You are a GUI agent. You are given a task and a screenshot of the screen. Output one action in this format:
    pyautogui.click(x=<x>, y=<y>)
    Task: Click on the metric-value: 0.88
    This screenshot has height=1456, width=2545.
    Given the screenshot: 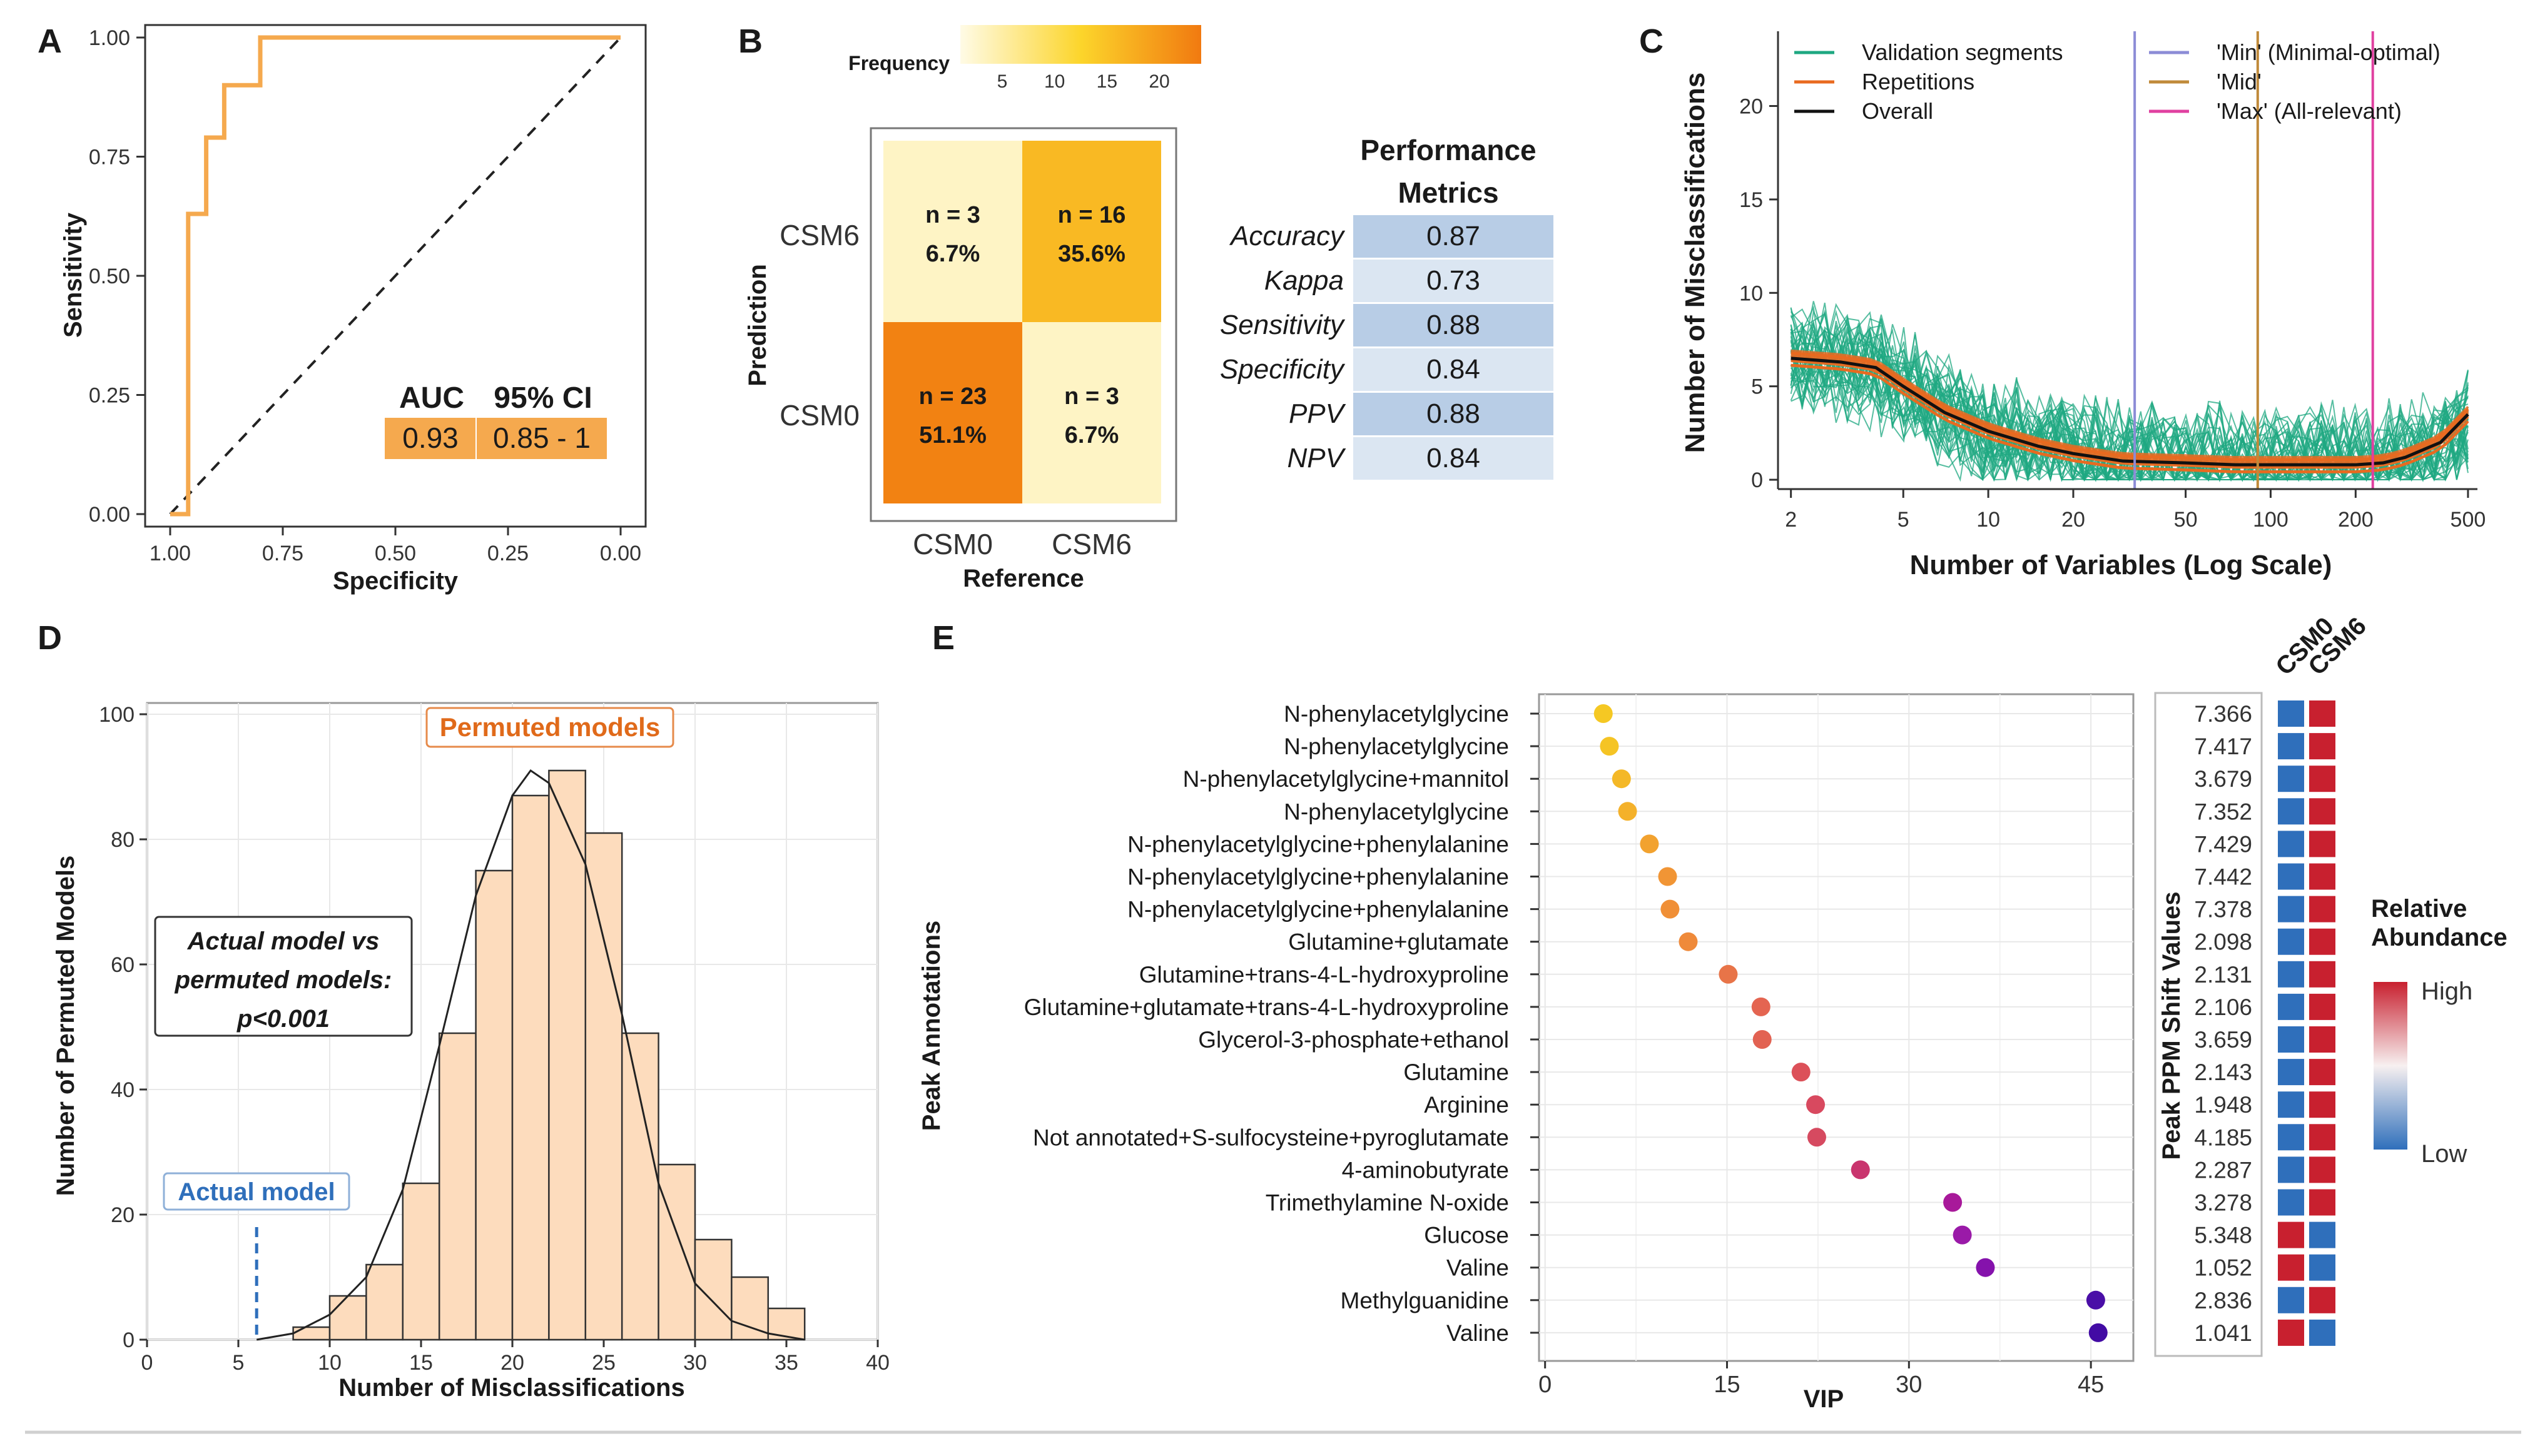 What is the action you would take?
    pyautogui.click(x=1453, y=325)
    